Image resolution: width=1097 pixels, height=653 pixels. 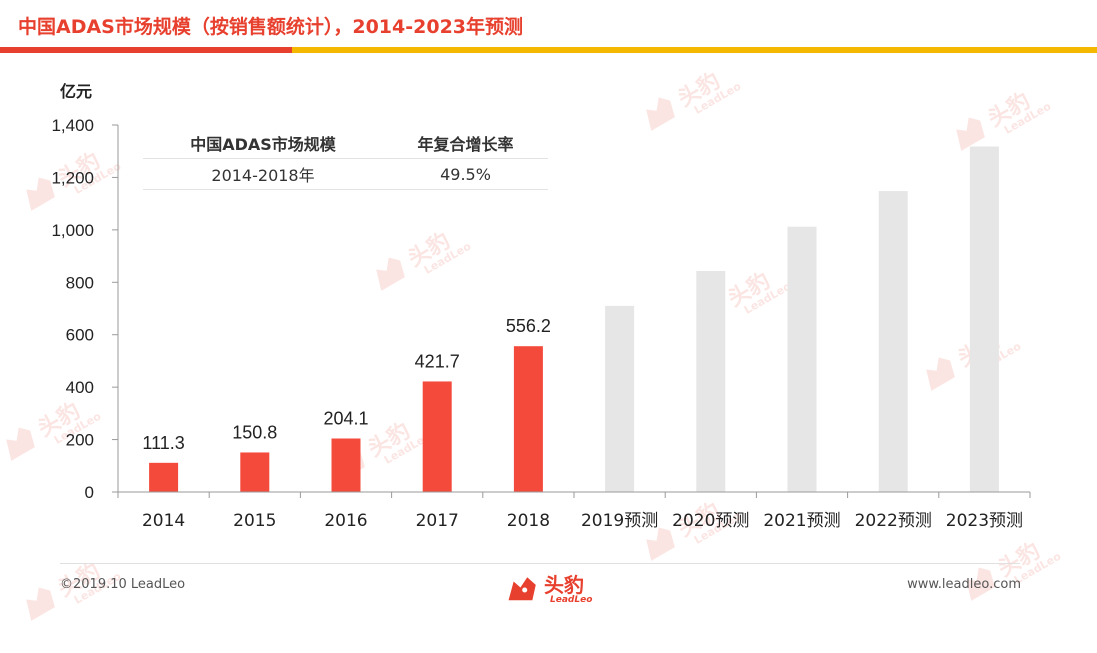 I want to click on logo-text-cn: 头豹, so click(x=564, y=585).